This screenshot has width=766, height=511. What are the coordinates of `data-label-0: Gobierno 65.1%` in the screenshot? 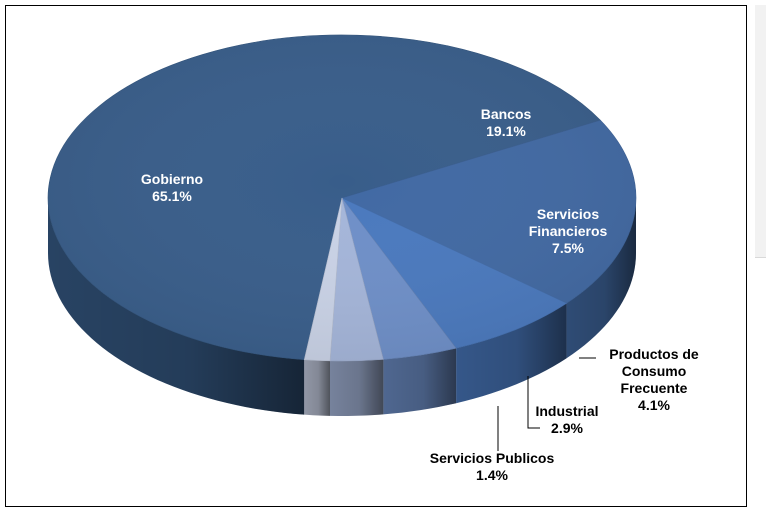 It's located at (172, 187).